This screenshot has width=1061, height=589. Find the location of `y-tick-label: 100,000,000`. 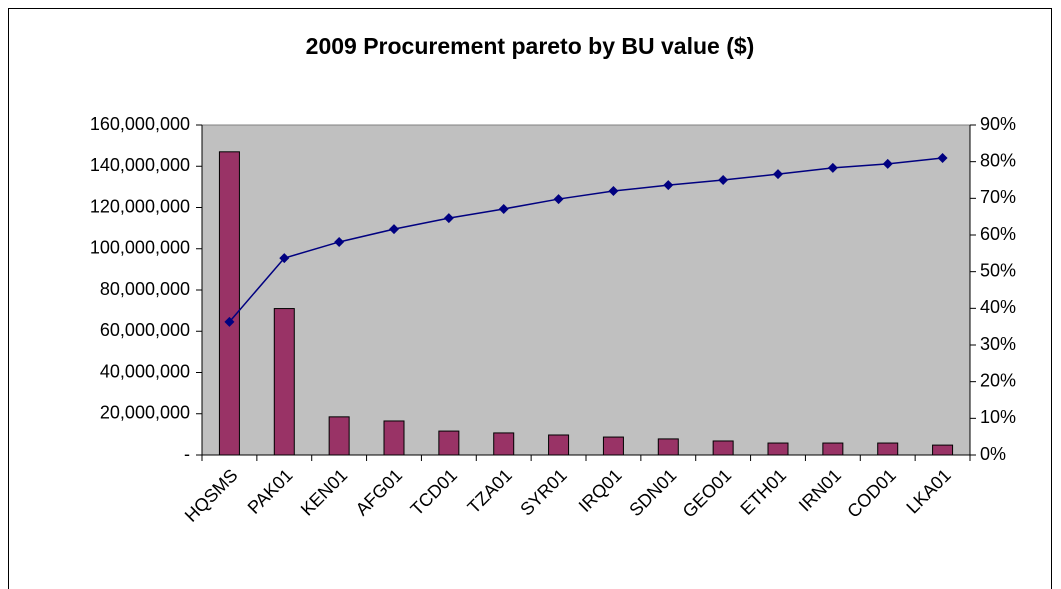

y-tick-label: 100,000,000 is located at coordinates (140, 248).